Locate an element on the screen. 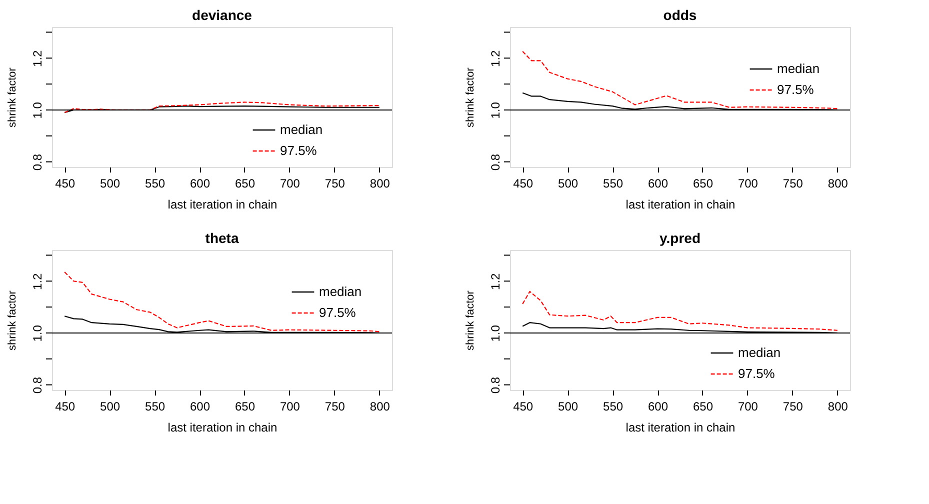 Image resolution: width=929 pixels, height=504 pixels. chart-title: deviance is located at coordinates (222, 15).